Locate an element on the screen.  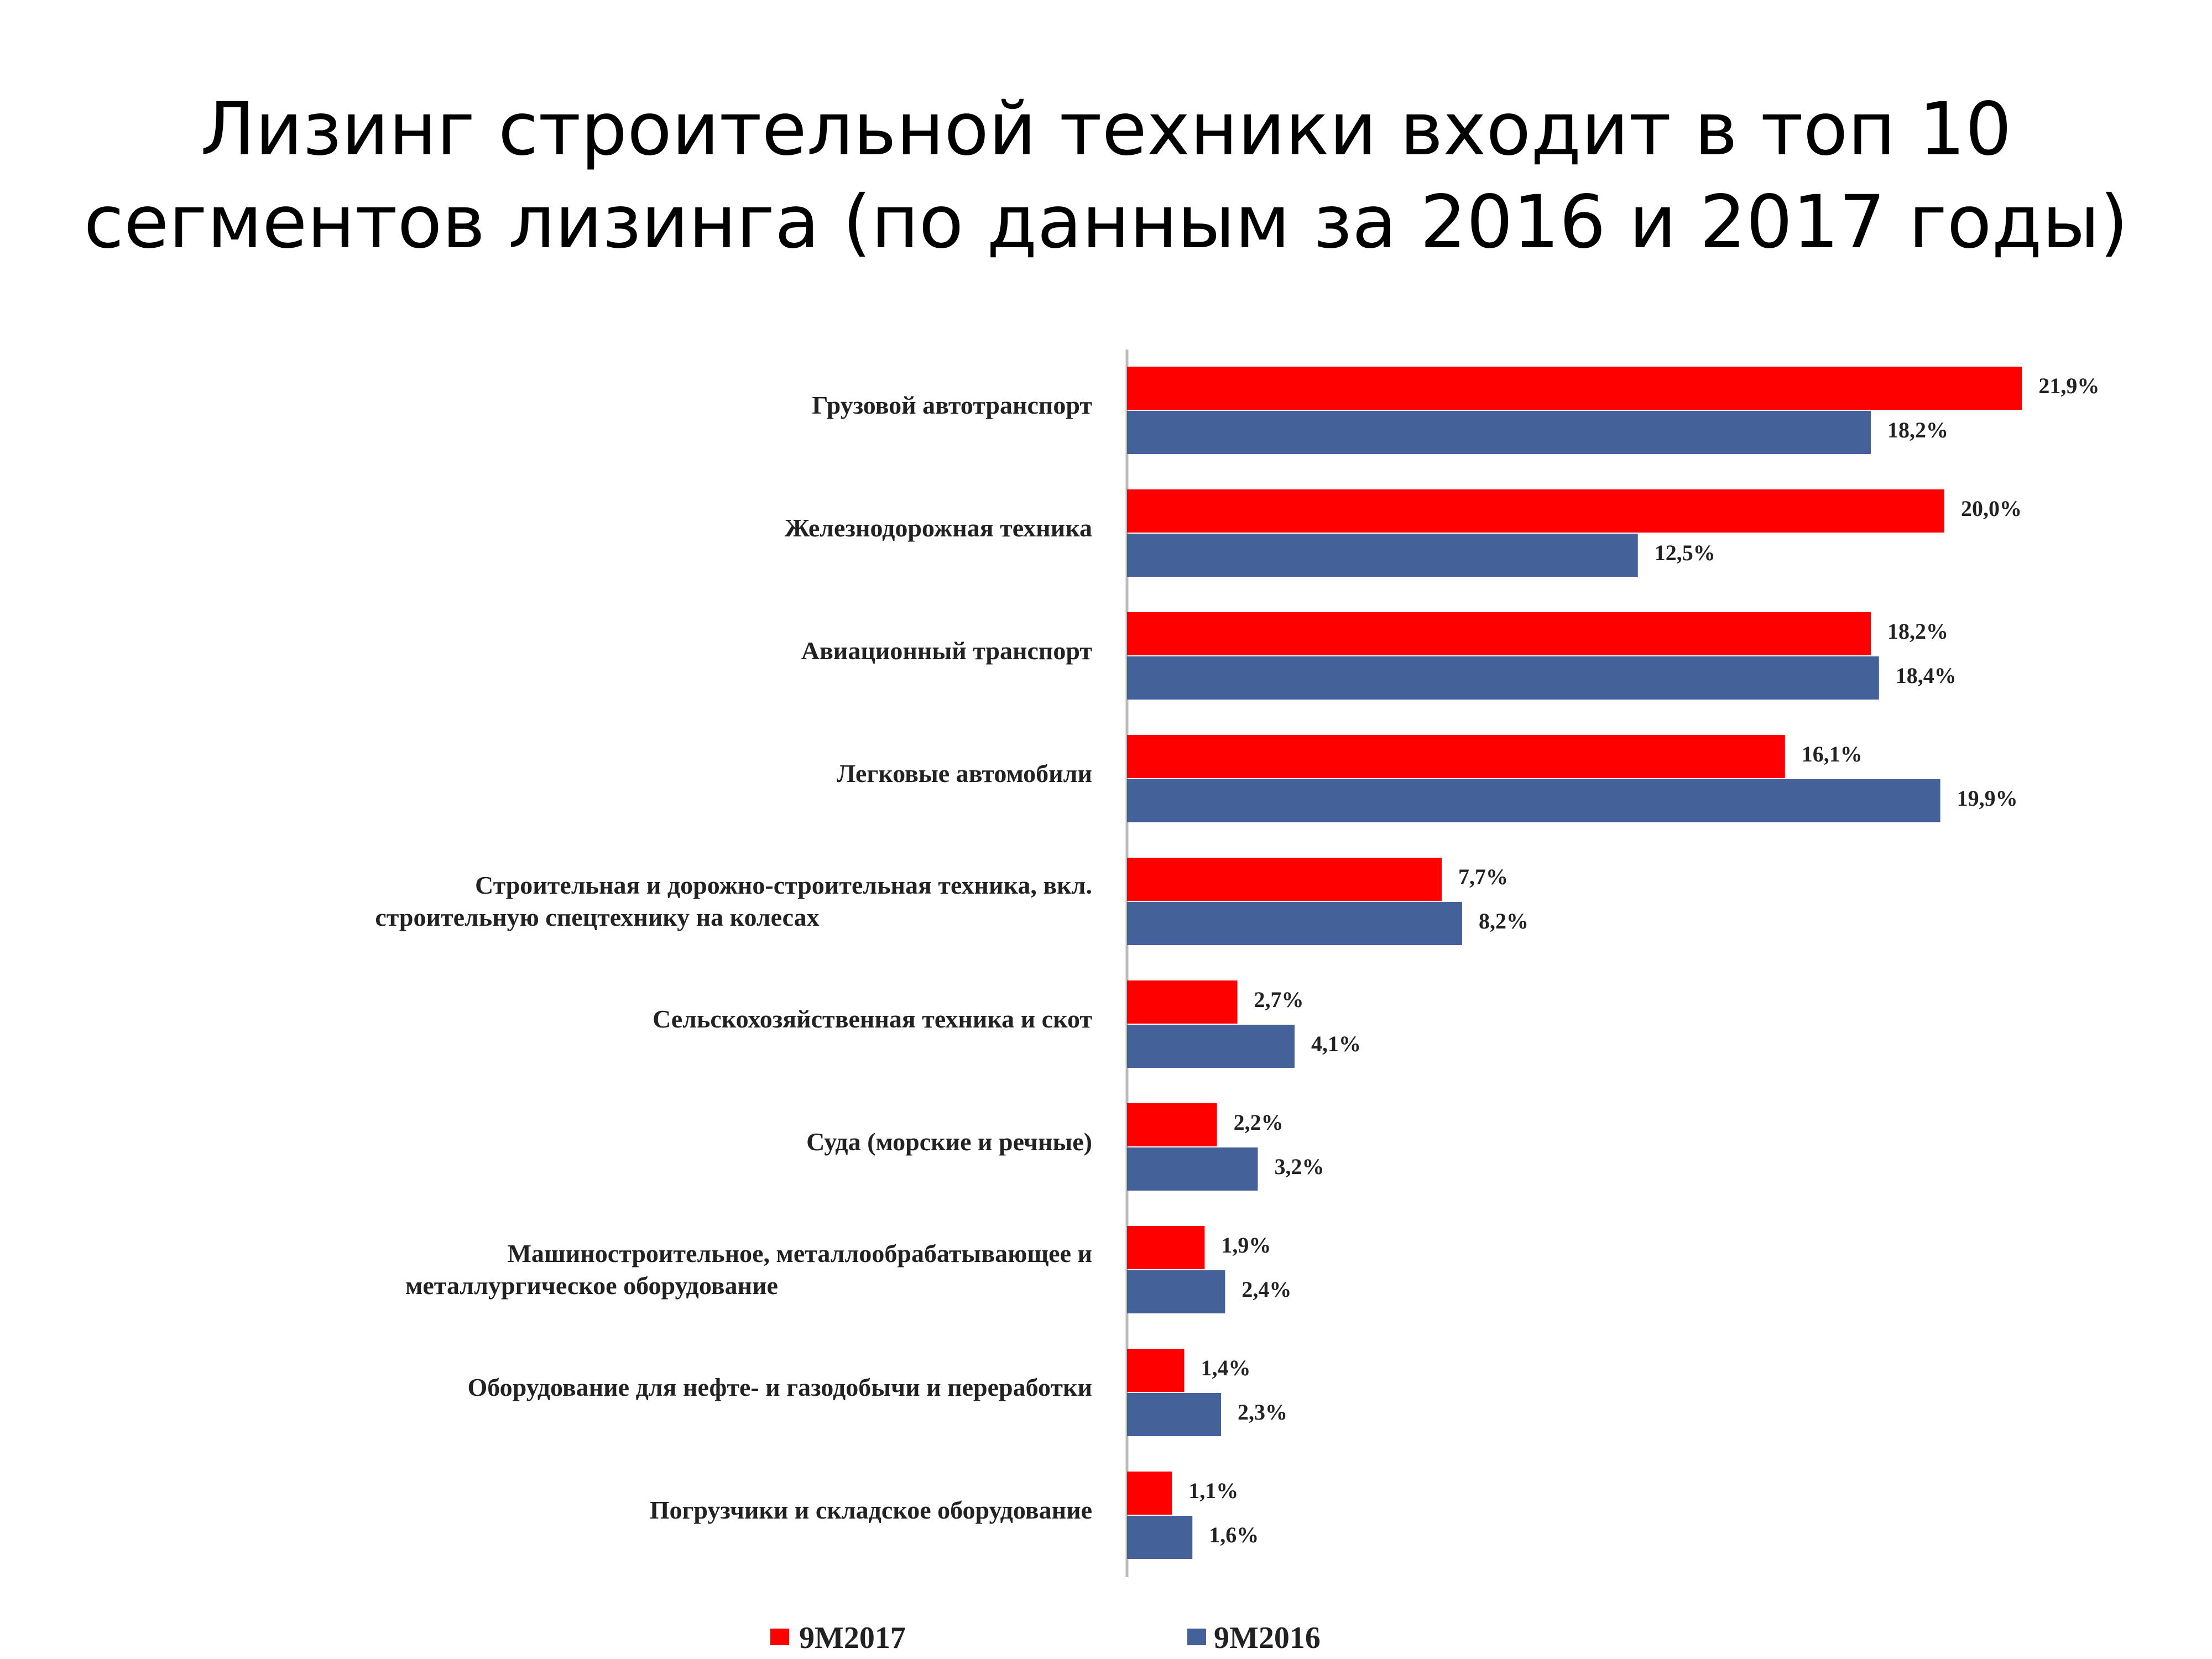
value-label-9M2017-6: 2,2% is located at coordinates (1259, 1123).